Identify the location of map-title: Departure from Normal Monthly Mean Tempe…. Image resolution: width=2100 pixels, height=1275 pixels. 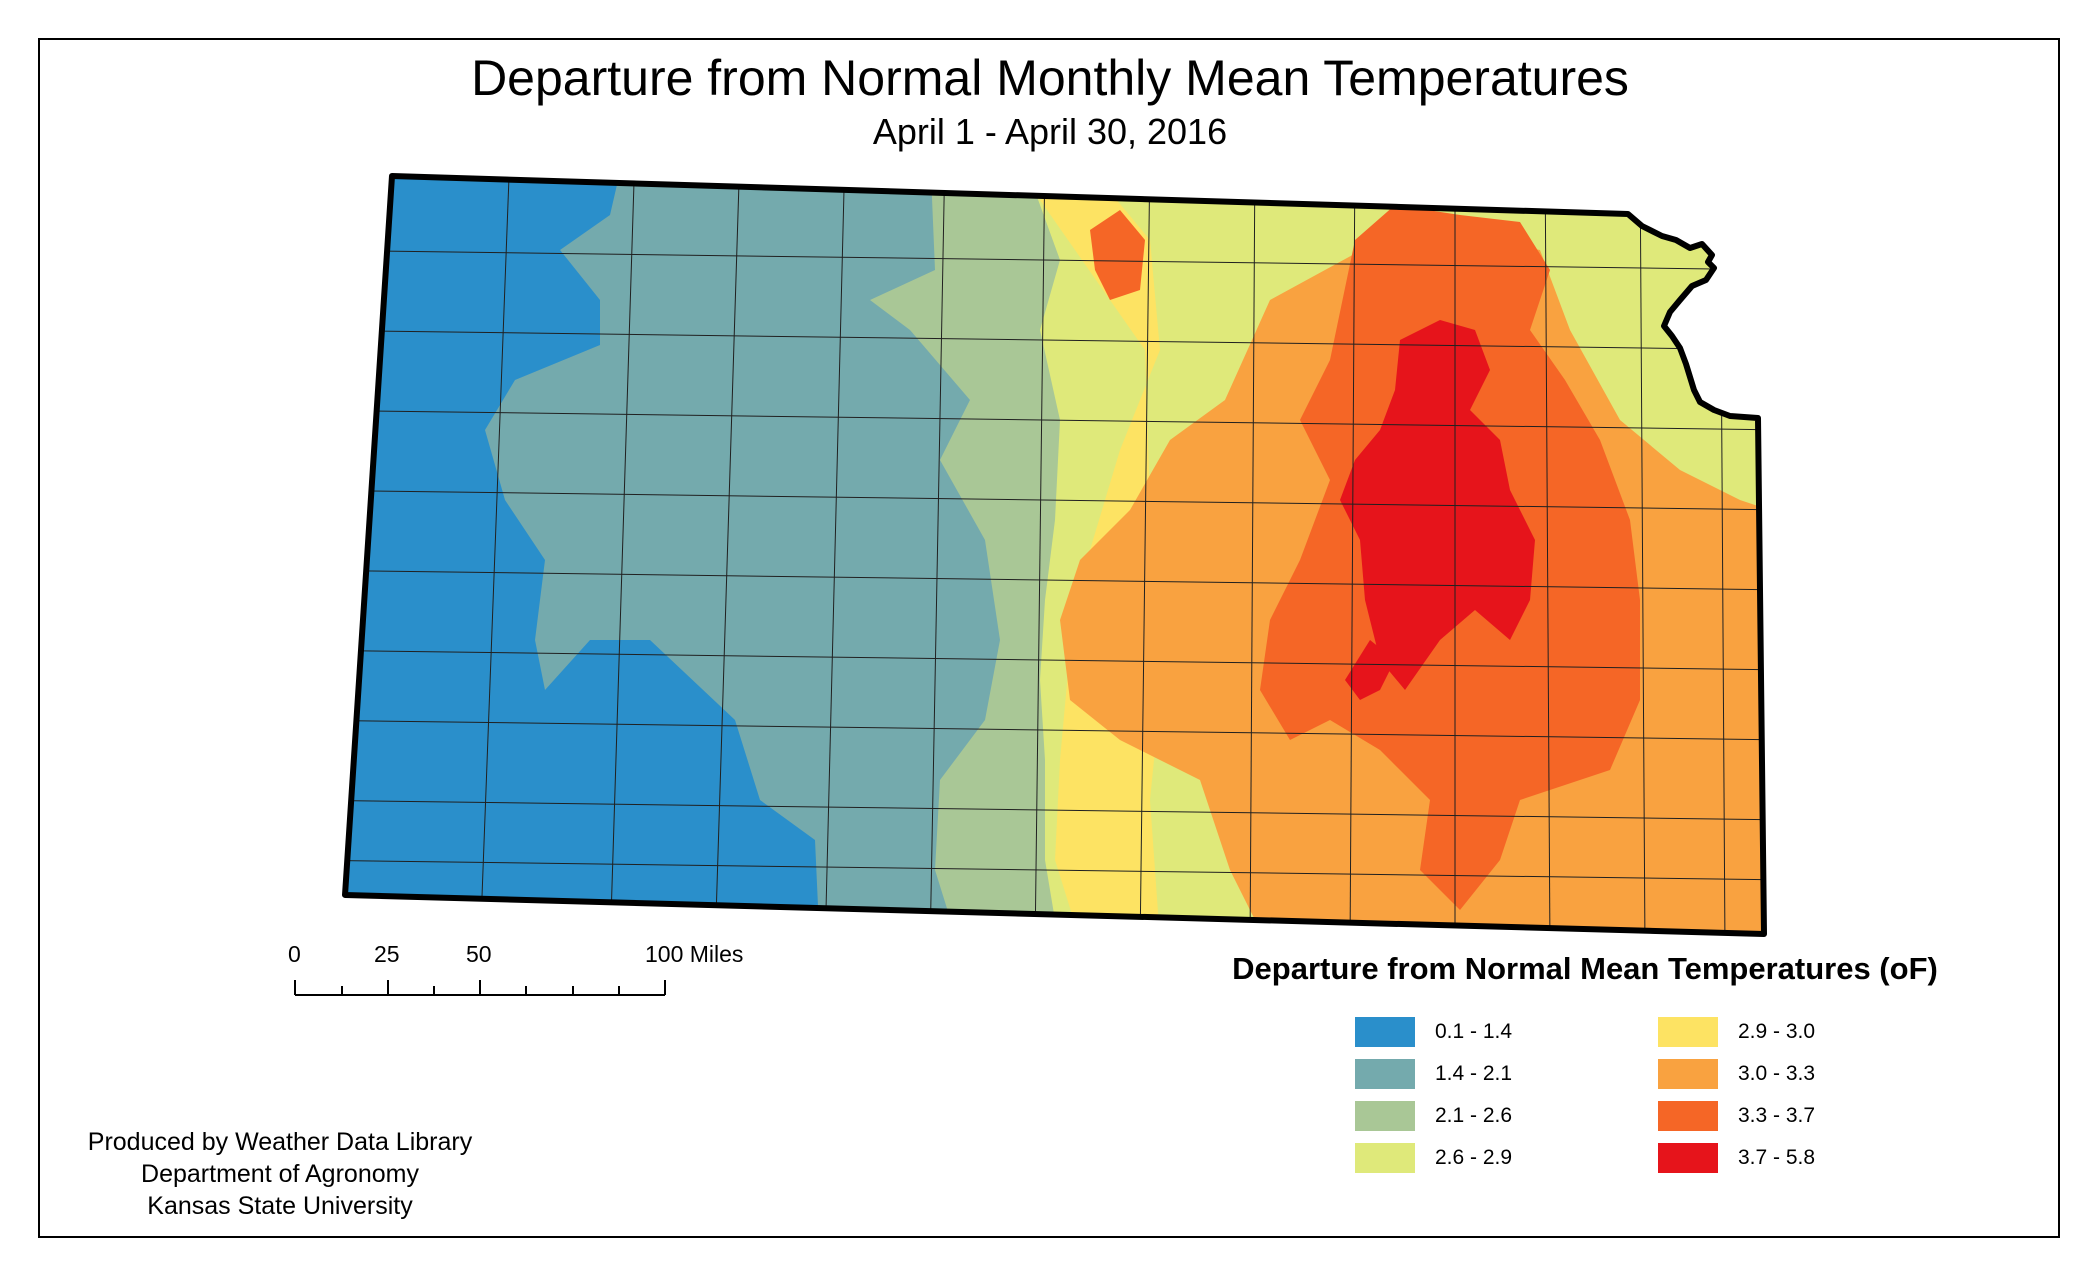
(1050, 78).